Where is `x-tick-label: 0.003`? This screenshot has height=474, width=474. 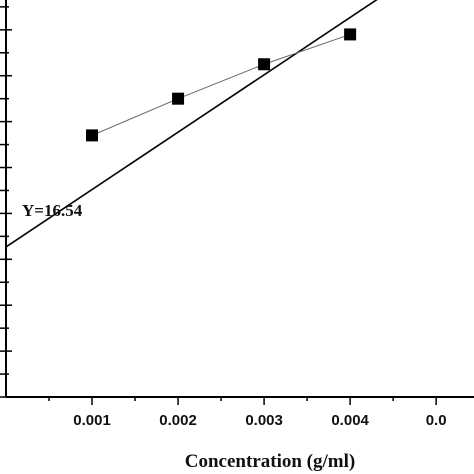
x-tick-label: 0.003 is located at coordinates (264, 420).